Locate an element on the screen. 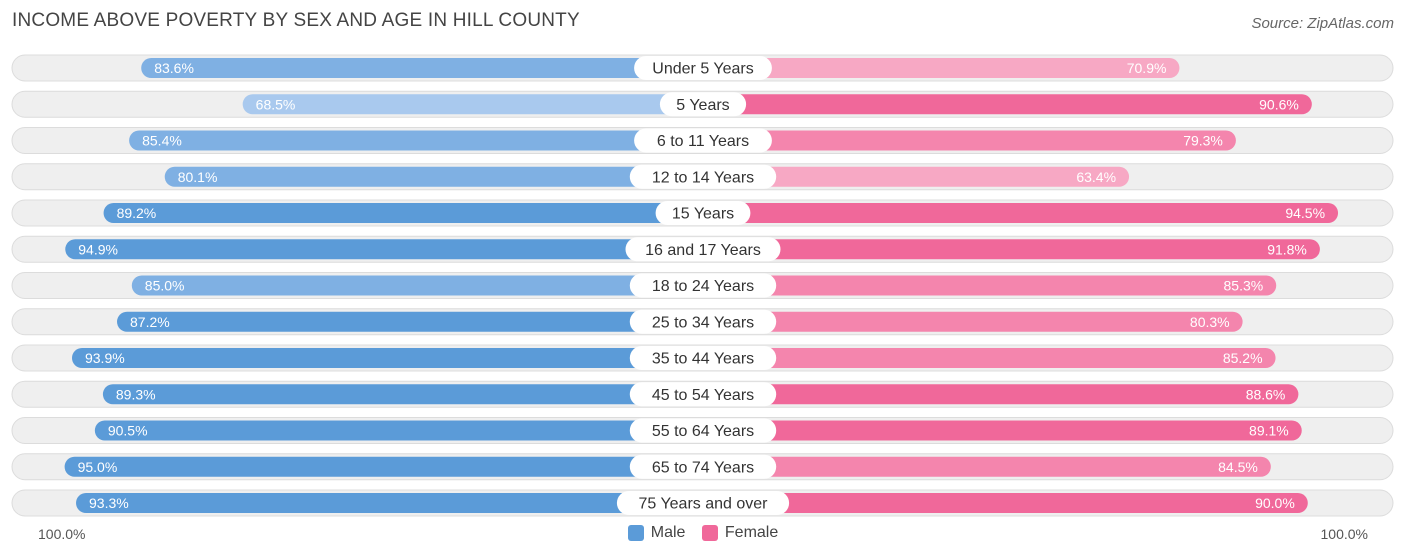  chart-row: 83.6% 70.9% Under 5 Years is located at coordinates (702, 68).